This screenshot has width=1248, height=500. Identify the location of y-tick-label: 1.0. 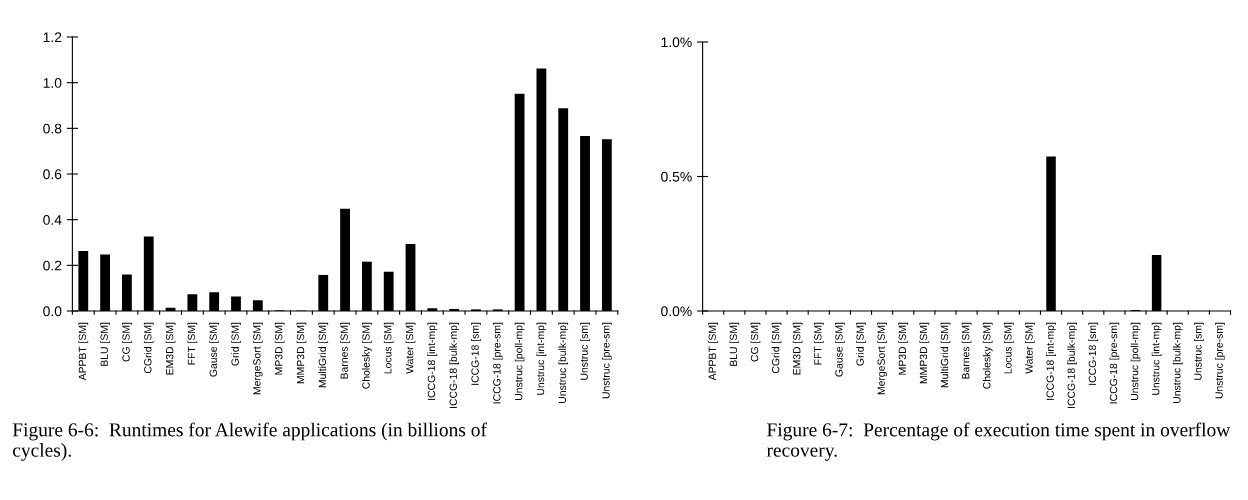
(52, 83).